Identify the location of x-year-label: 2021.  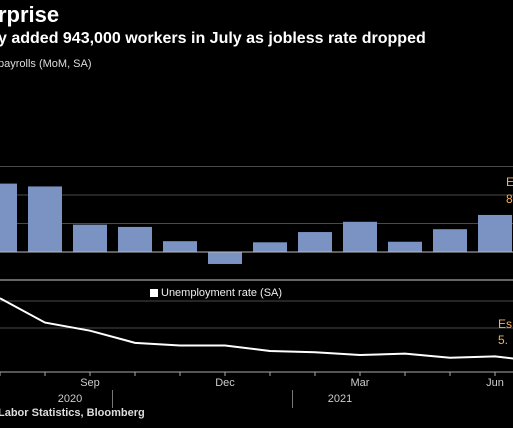
(340, 399).